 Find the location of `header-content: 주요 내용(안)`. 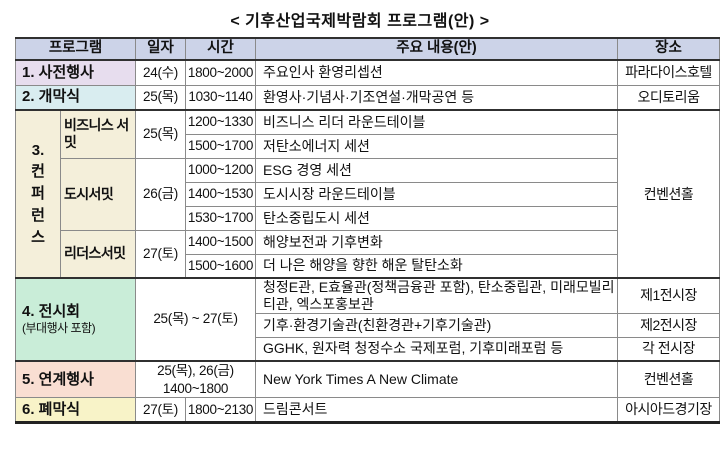

header-content: 주요 내용(안) is located at coordinates (436, 49).